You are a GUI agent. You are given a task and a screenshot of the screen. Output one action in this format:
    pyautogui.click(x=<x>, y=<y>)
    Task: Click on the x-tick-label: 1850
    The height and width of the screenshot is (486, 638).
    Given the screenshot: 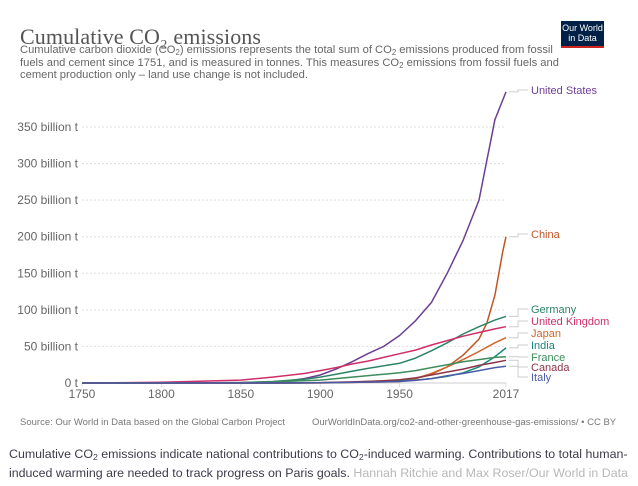 What is the action you would take?
    pyautogui.click(x=240, y=394)
    